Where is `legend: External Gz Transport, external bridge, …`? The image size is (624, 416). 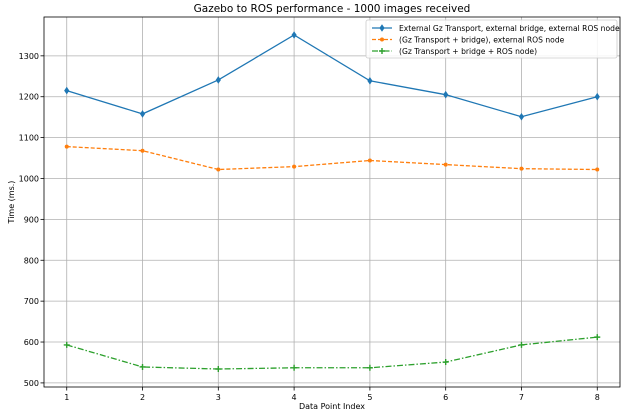 legend: External Gz Transport, external bridge, … is located at coordinates (492, 39).